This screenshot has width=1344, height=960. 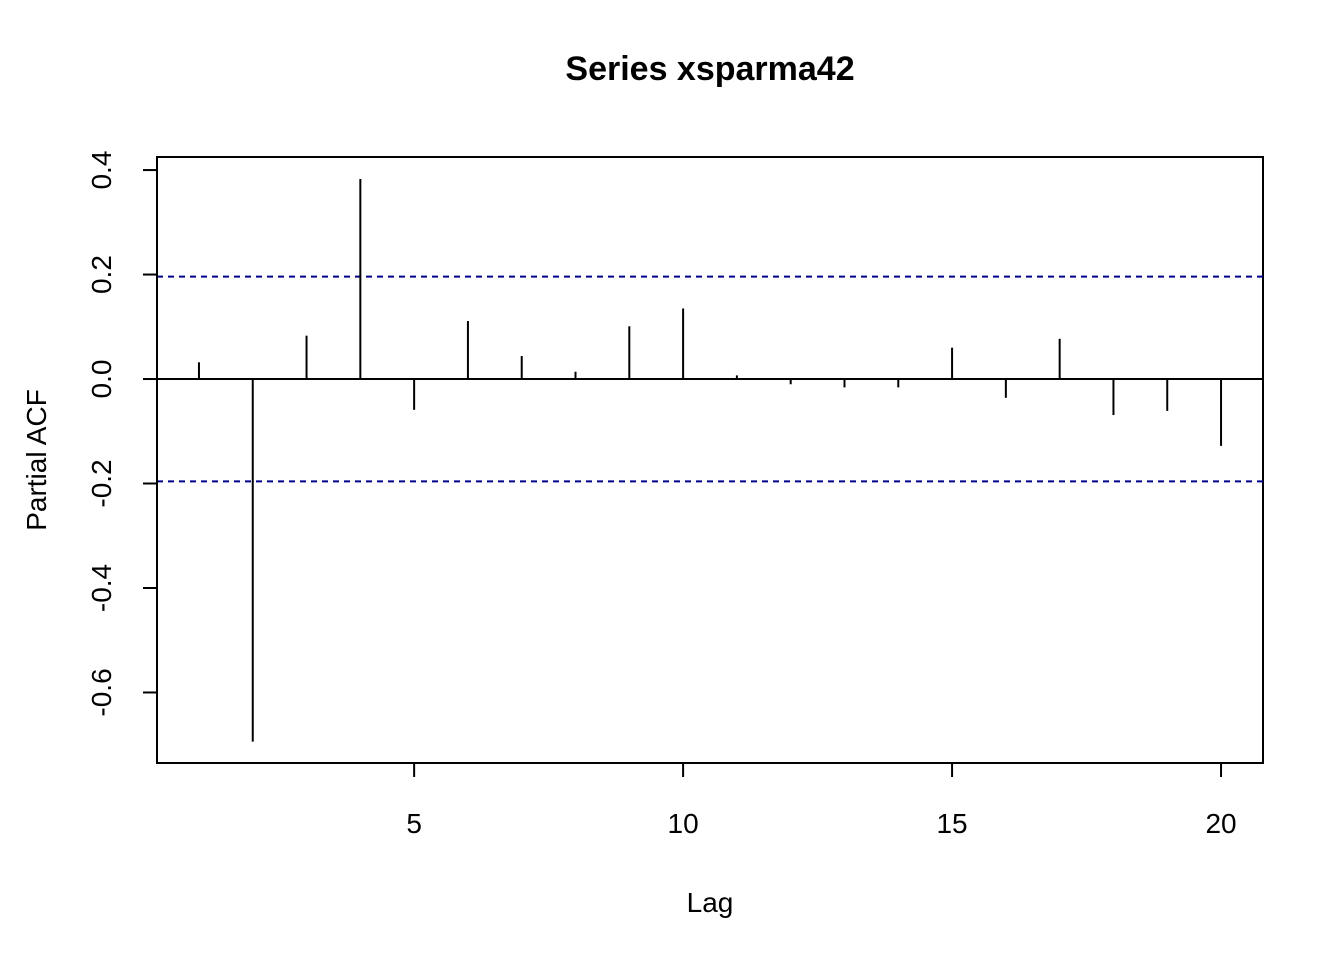 I want to click on x-axis-label: Lag, so click(x=710, y=902).